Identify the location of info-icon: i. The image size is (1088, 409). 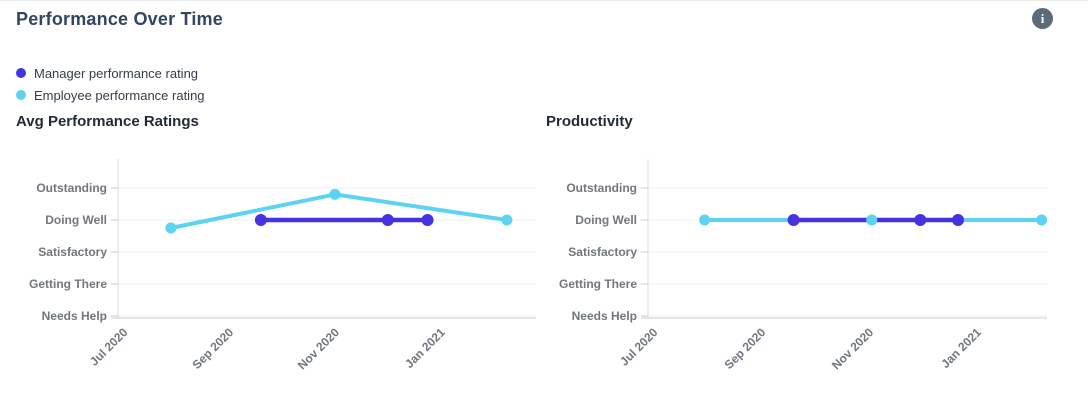
(1042, 18).